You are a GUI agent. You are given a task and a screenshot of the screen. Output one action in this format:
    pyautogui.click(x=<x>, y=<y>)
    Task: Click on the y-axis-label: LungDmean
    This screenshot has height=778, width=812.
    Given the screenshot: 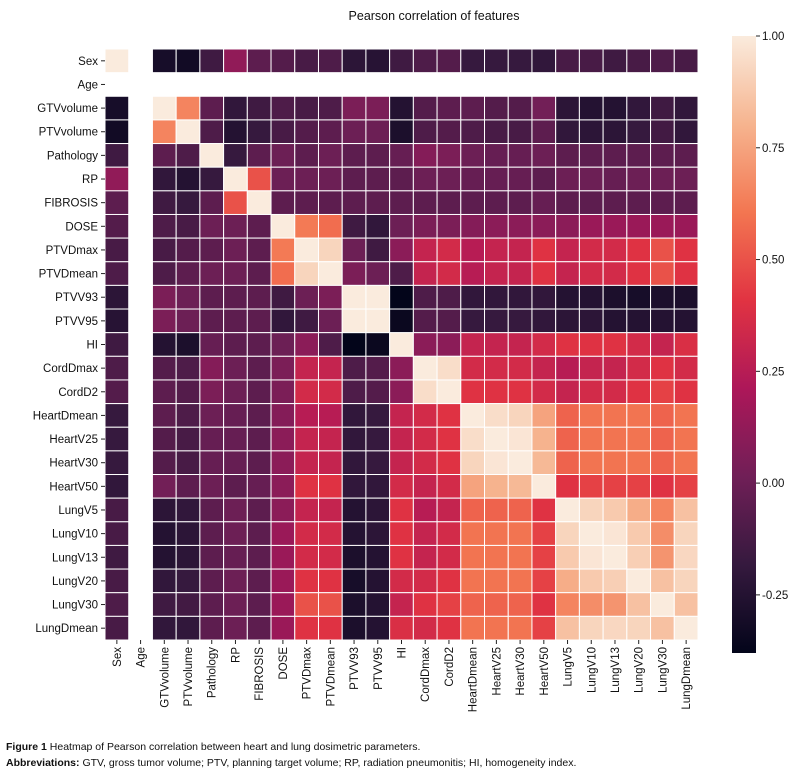 What is the action you would take?
    pyautogui.click(x=66, y=629)
    